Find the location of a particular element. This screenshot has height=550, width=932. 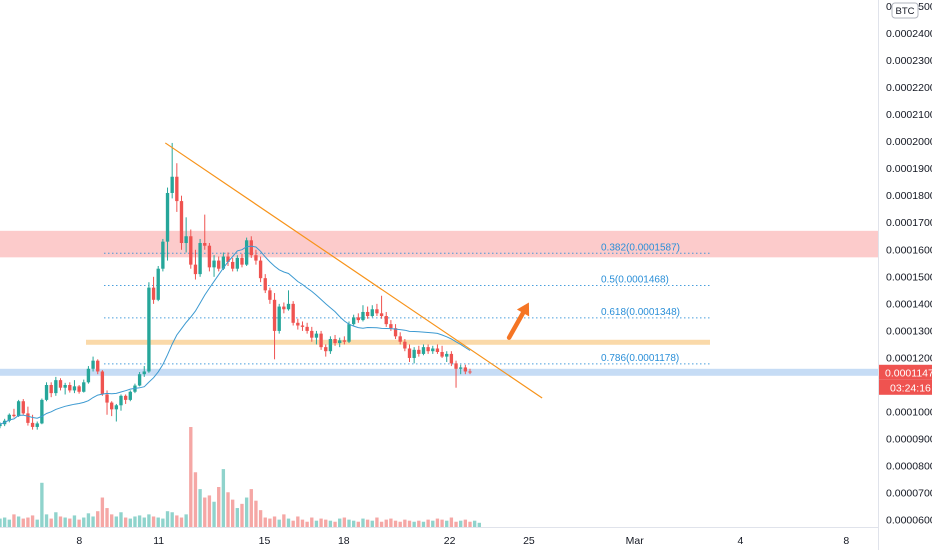

currency-label: BTC is located at coordinates (905, 11).